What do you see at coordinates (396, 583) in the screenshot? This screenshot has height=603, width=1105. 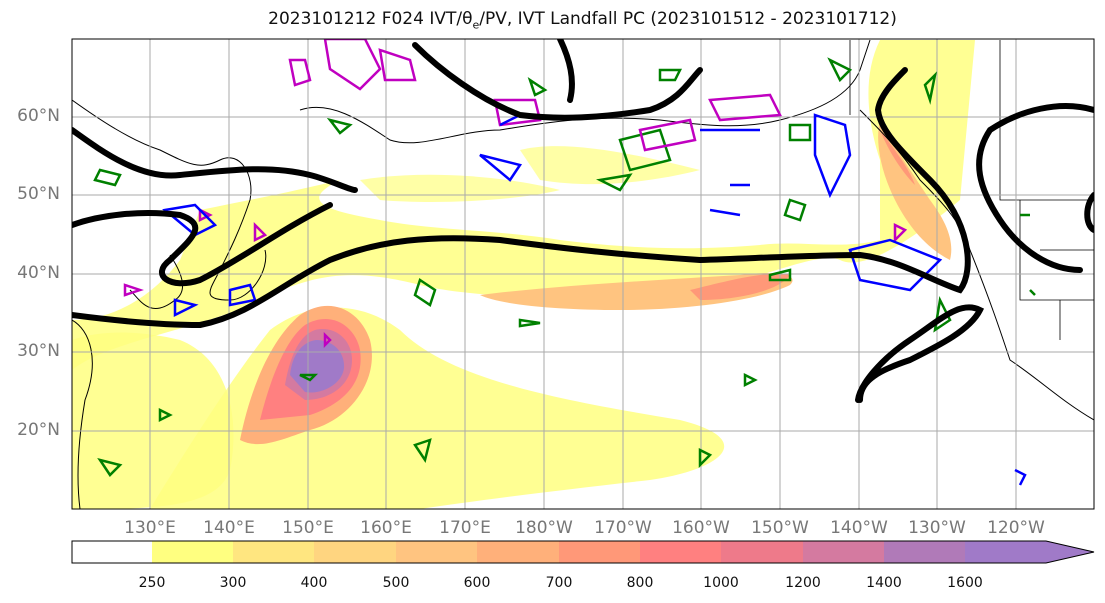 I see `colorbar-tick: 500` at bounding box center [396, 583].